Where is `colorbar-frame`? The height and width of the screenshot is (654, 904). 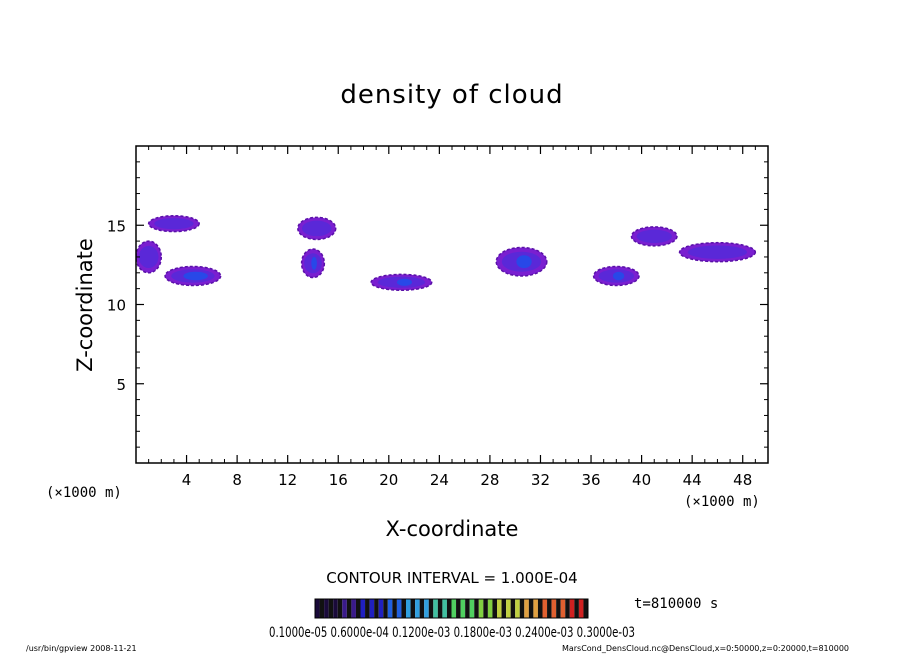
colorbar-frame is located at coordinates (451, 608).